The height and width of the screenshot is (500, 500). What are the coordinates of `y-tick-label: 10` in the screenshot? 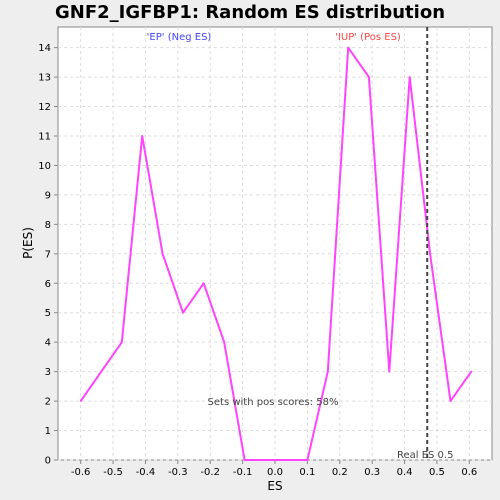 It's located at (44, 166).